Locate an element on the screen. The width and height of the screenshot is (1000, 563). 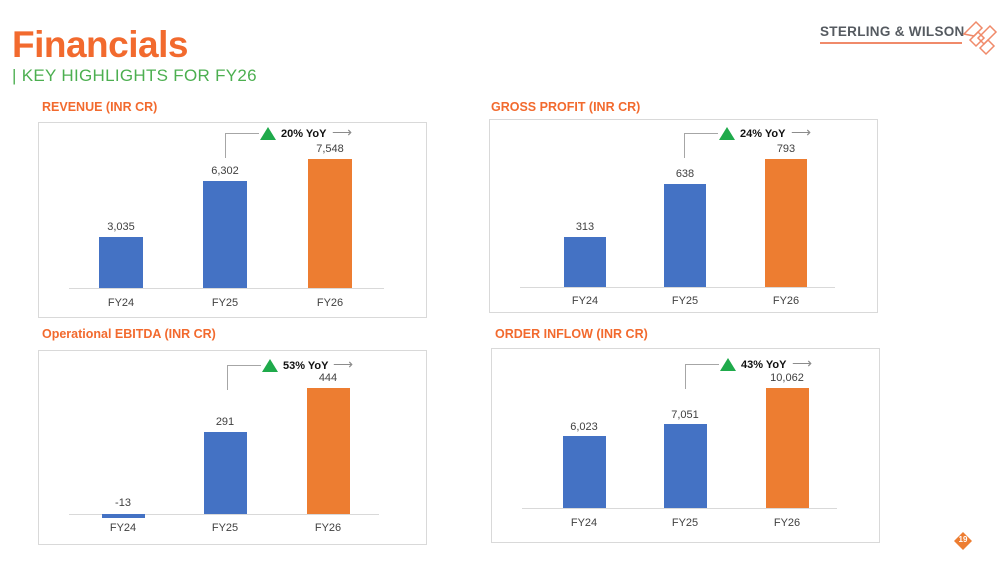
company-logo: STERLING & WILSON is located at coordinates (909, 36).